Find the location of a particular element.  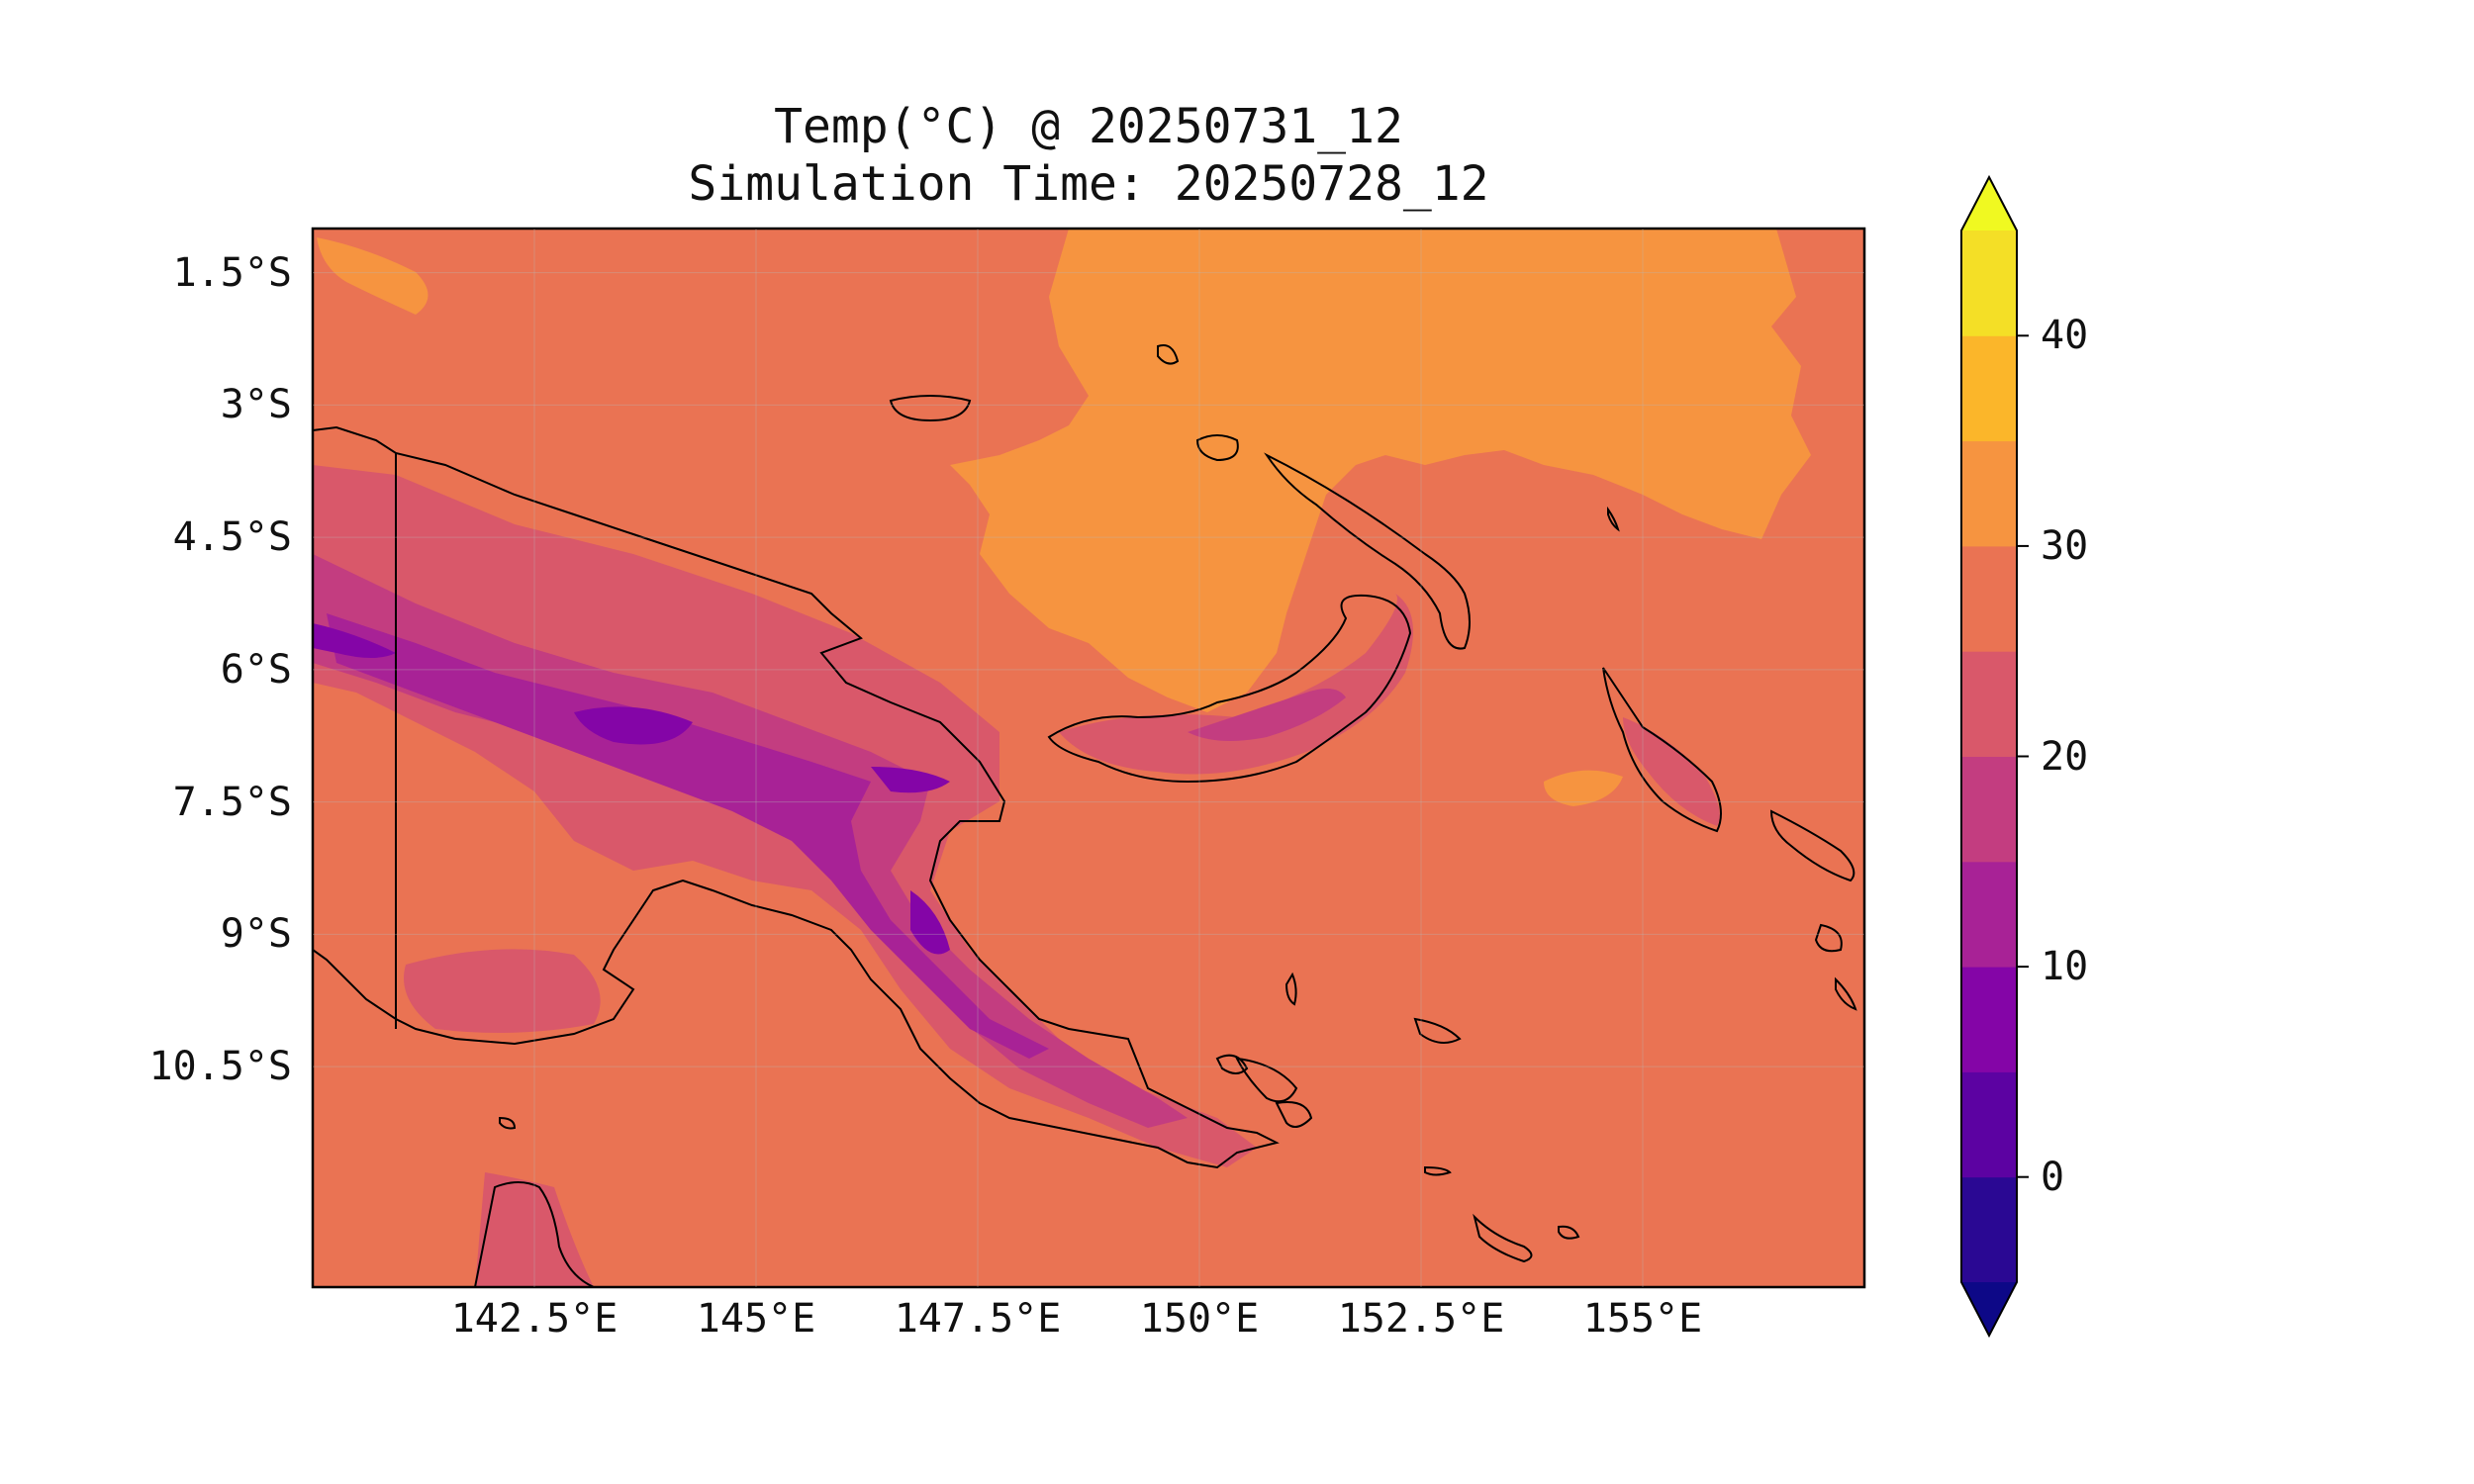

colorbar-tick-label: 30 is located at coordinates (2065, 545).